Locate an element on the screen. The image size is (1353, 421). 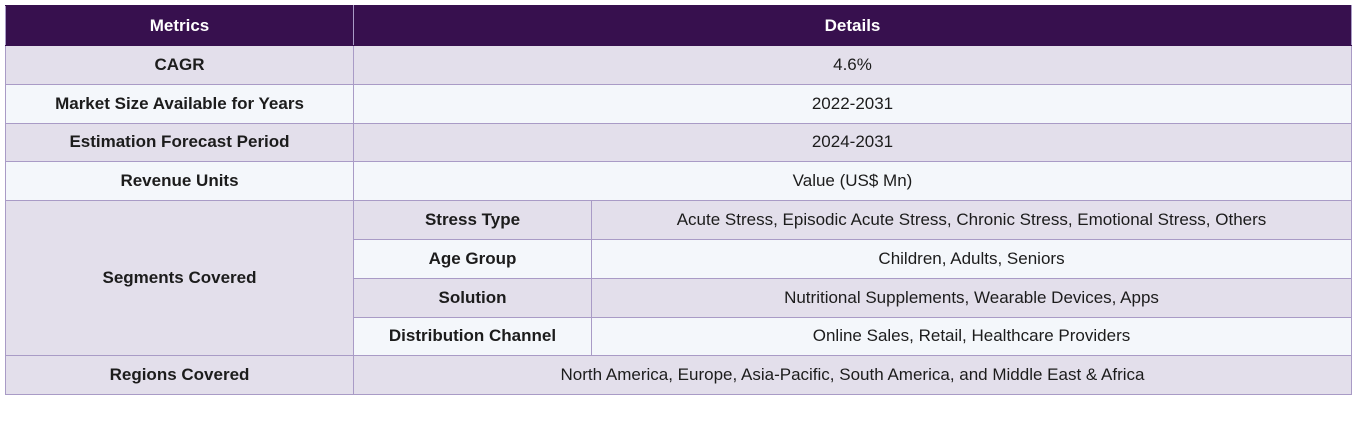
segment-name: Distribution Channel is located at coordinates (472, 336).